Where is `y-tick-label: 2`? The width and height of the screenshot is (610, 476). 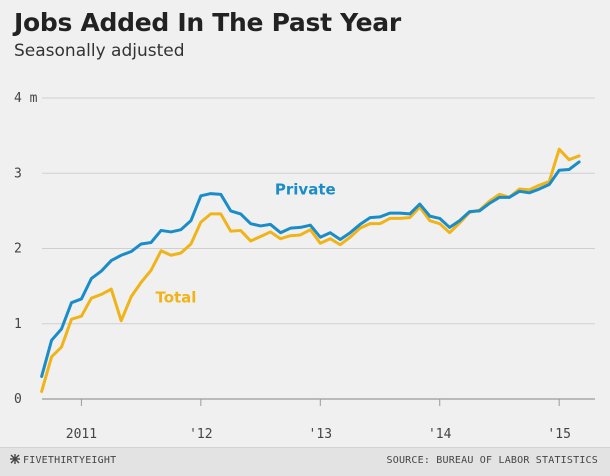 y-tick-label: 2 is located at coordinates (18, 249).